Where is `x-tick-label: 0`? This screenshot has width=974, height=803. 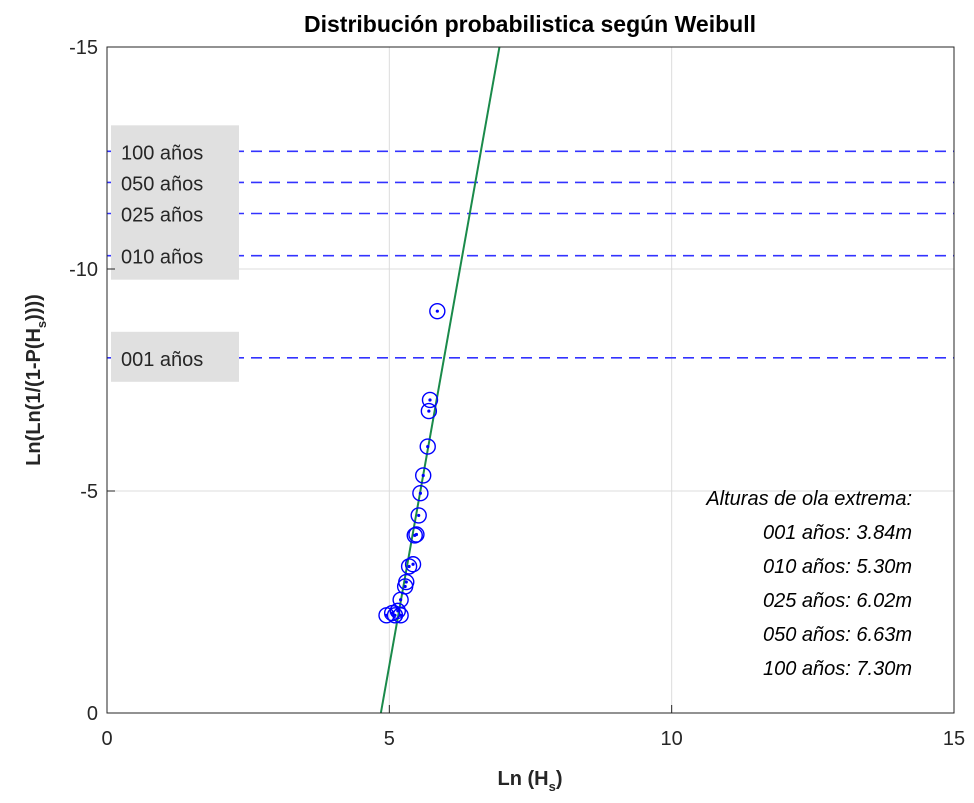 x-tick-label: 0 is located at coordinates (106, 739).